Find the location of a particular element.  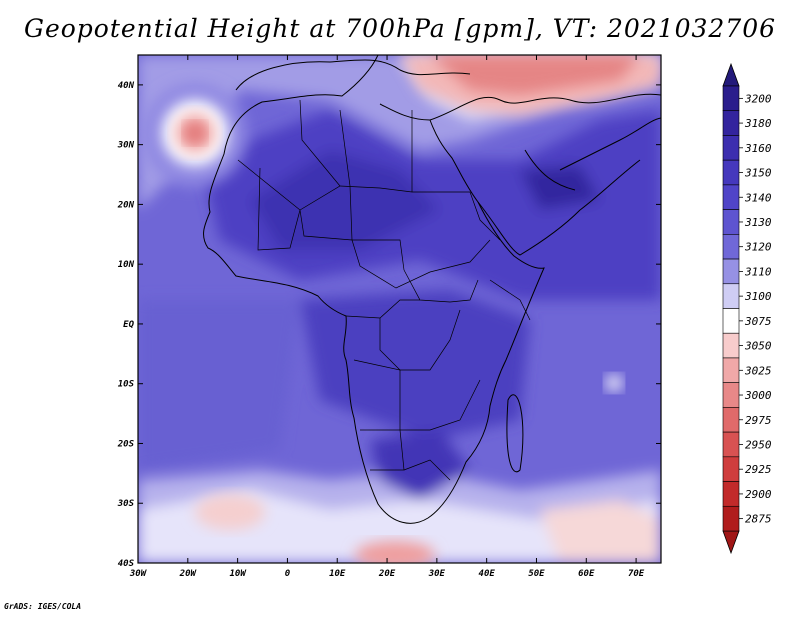

colorbar-label: 3180 is located at coordinates (758, 123).